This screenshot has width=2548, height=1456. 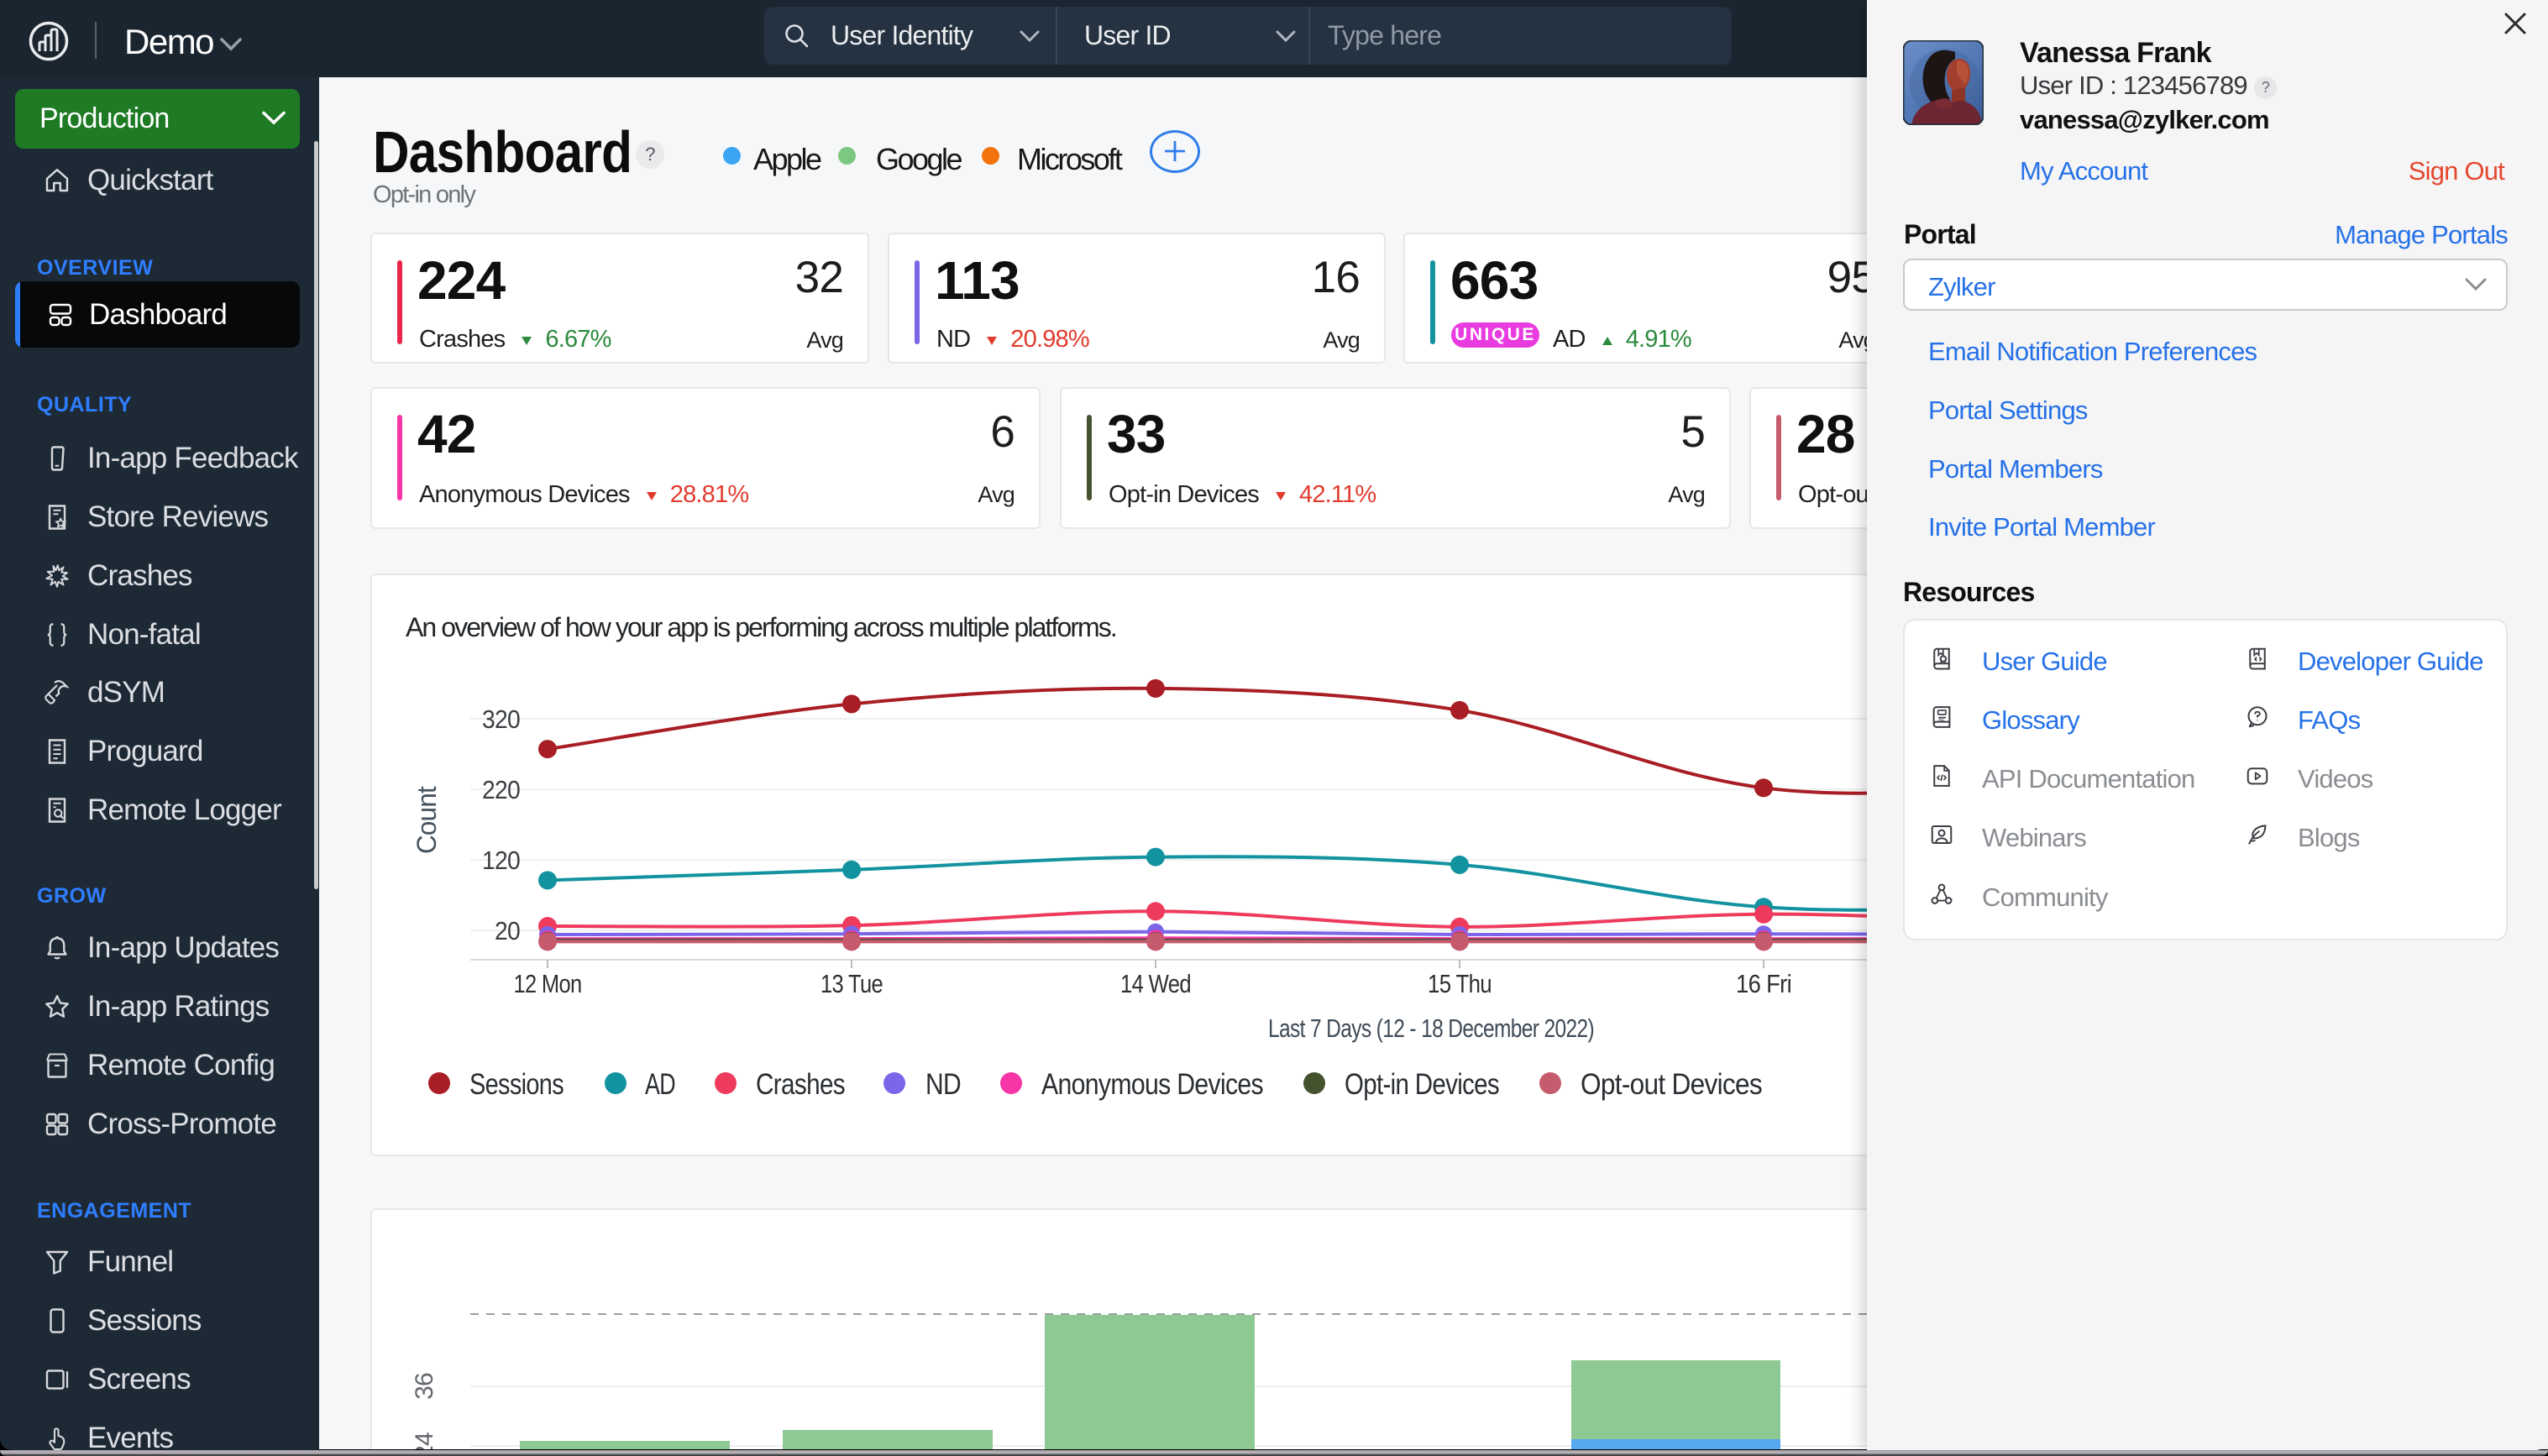 I want to click on svg-text:Last 7 Days (12 - 18 December: Last 7 Days (12 - 18 December 2022), so click(x=1431, y=1028).